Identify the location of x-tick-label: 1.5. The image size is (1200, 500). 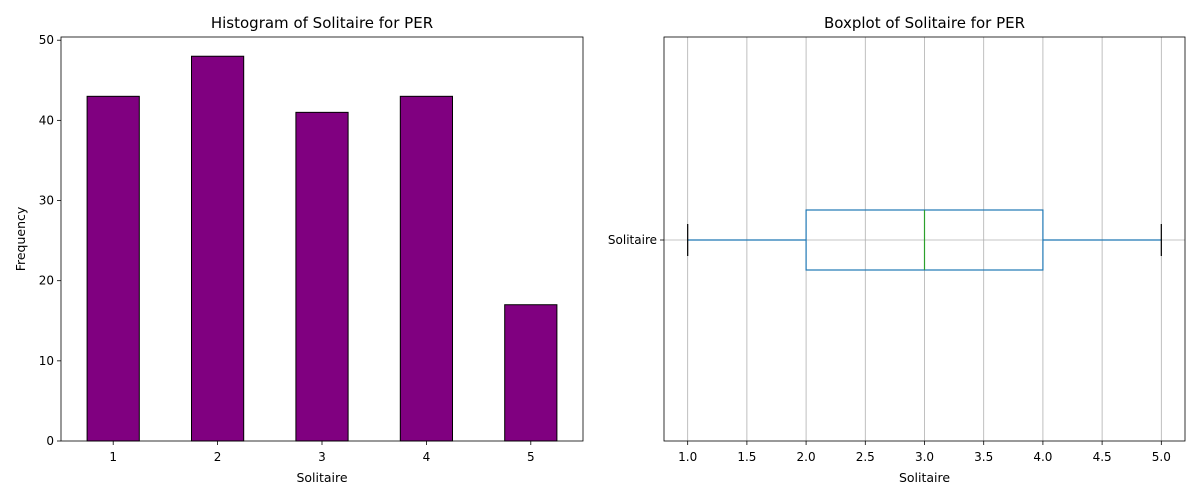
(746, 457).